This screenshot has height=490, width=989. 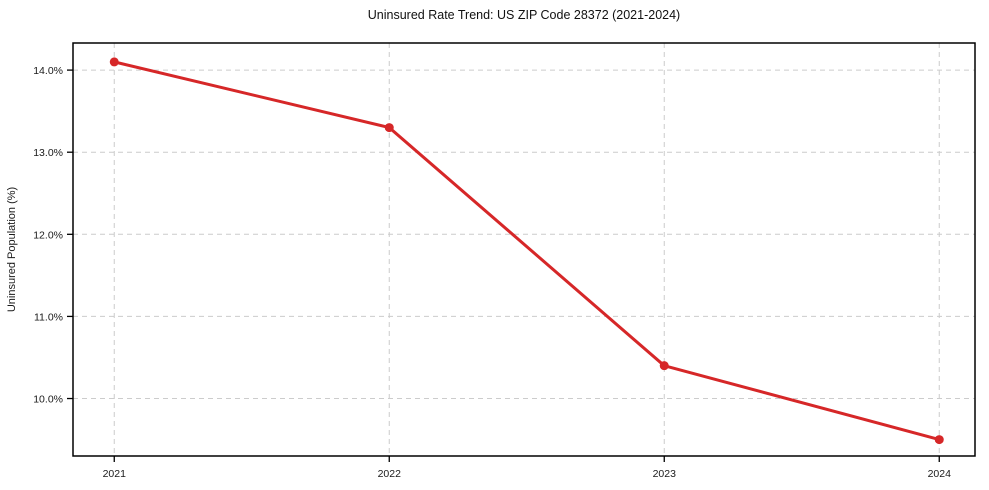 What do you see at coordinates (48, 400) in the screenshot?
I see `y-tick-label: 10.0%` at bounding box center [48, 400].